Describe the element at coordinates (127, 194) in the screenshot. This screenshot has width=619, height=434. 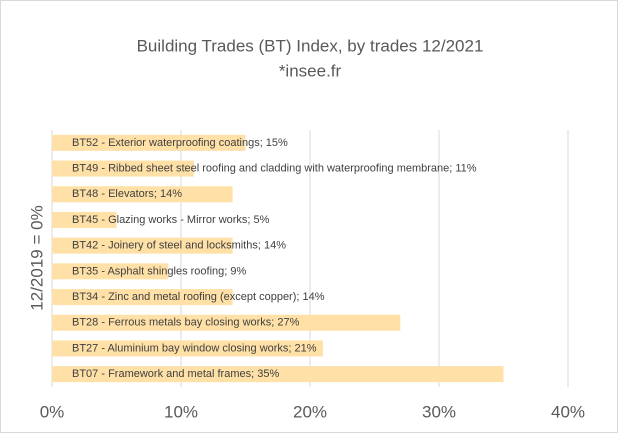
I see `bar-label: BT48 - Elevators; 14%` at that location.